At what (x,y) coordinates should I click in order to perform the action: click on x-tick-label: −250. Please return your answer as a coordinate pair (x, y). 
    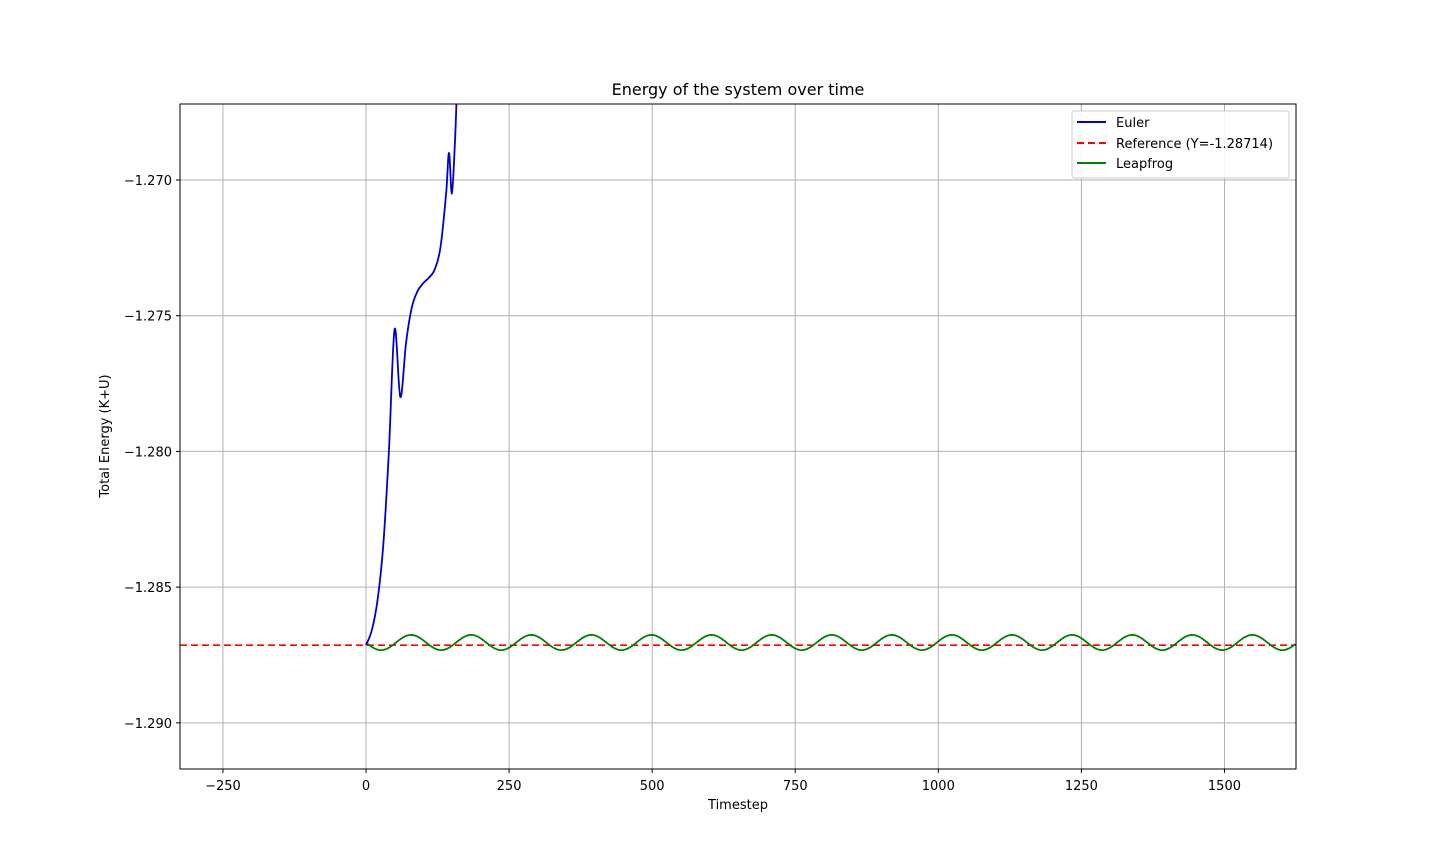
    Looking at the image, I should click on (223, 786).